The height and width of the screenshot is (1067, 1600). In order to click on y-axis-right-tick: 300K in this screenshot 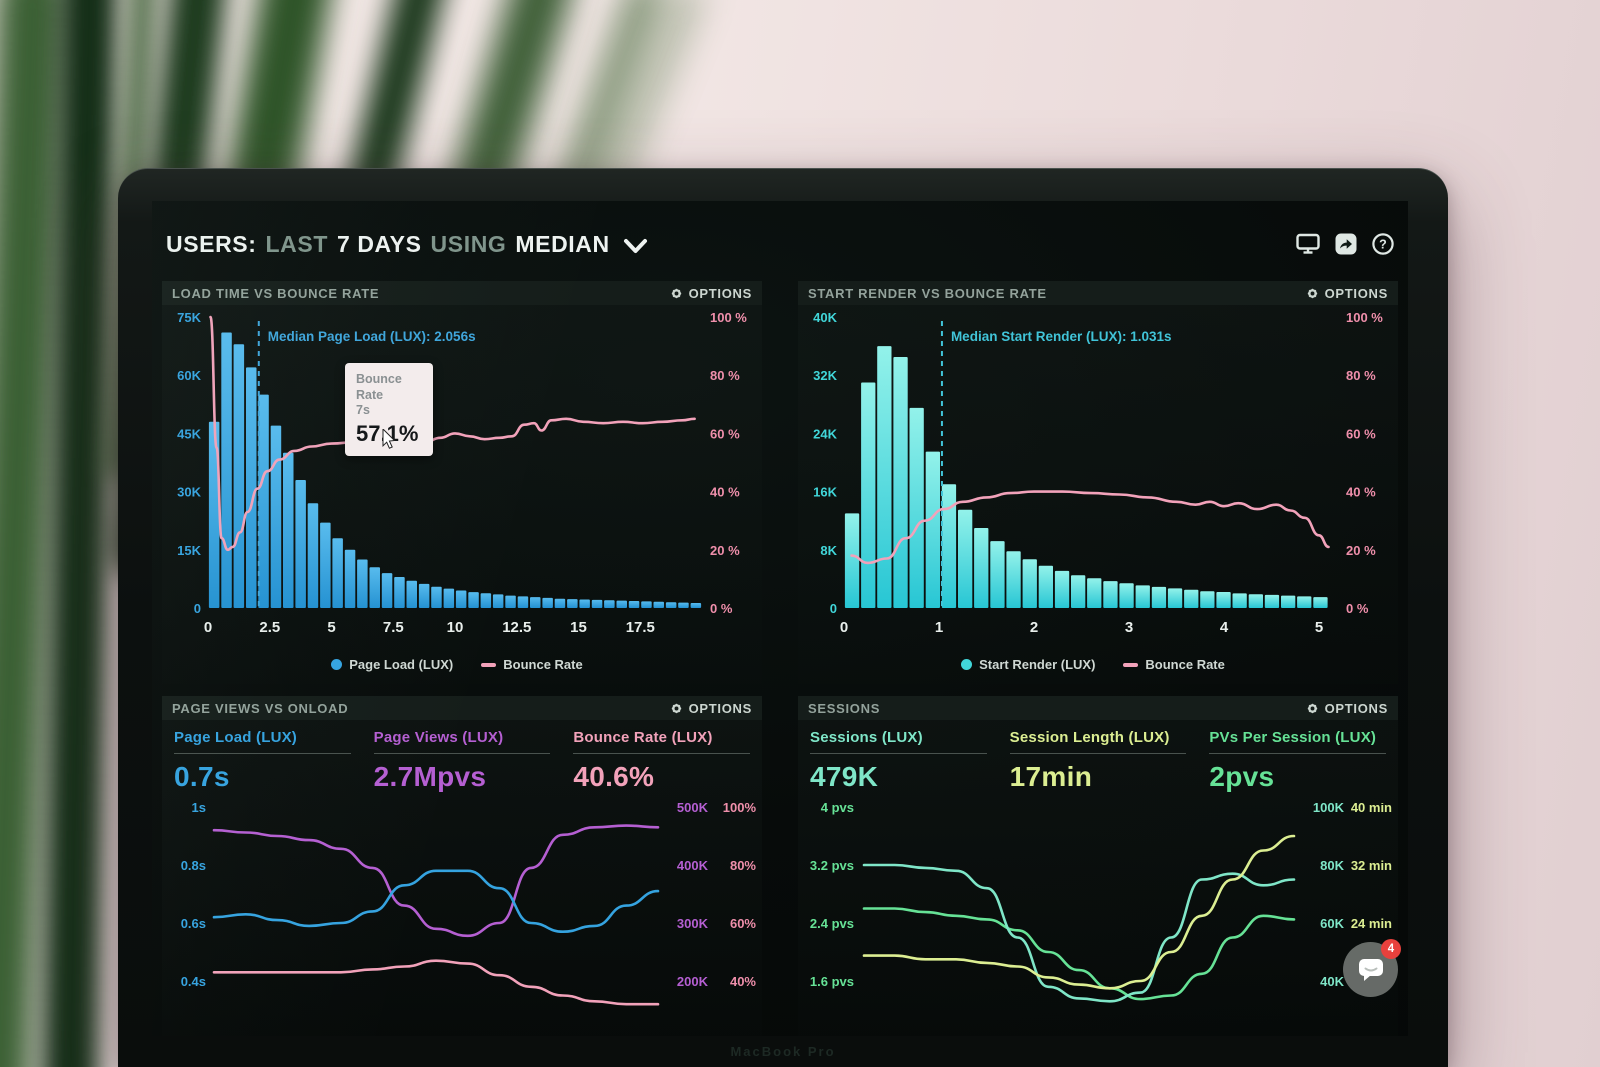, I will do `click(693, 923)`.